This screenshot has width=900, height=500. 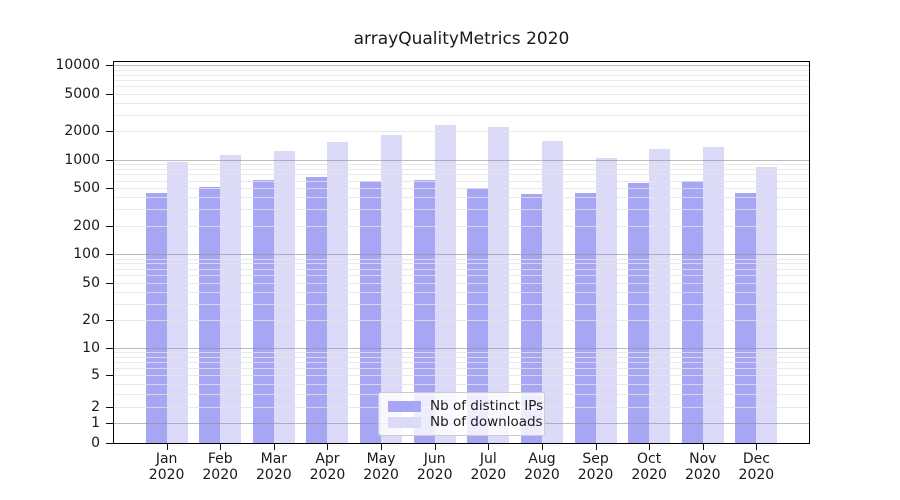 I want to click on legend-item-downloads: Nb of downloads, so click(x=465, y=422).